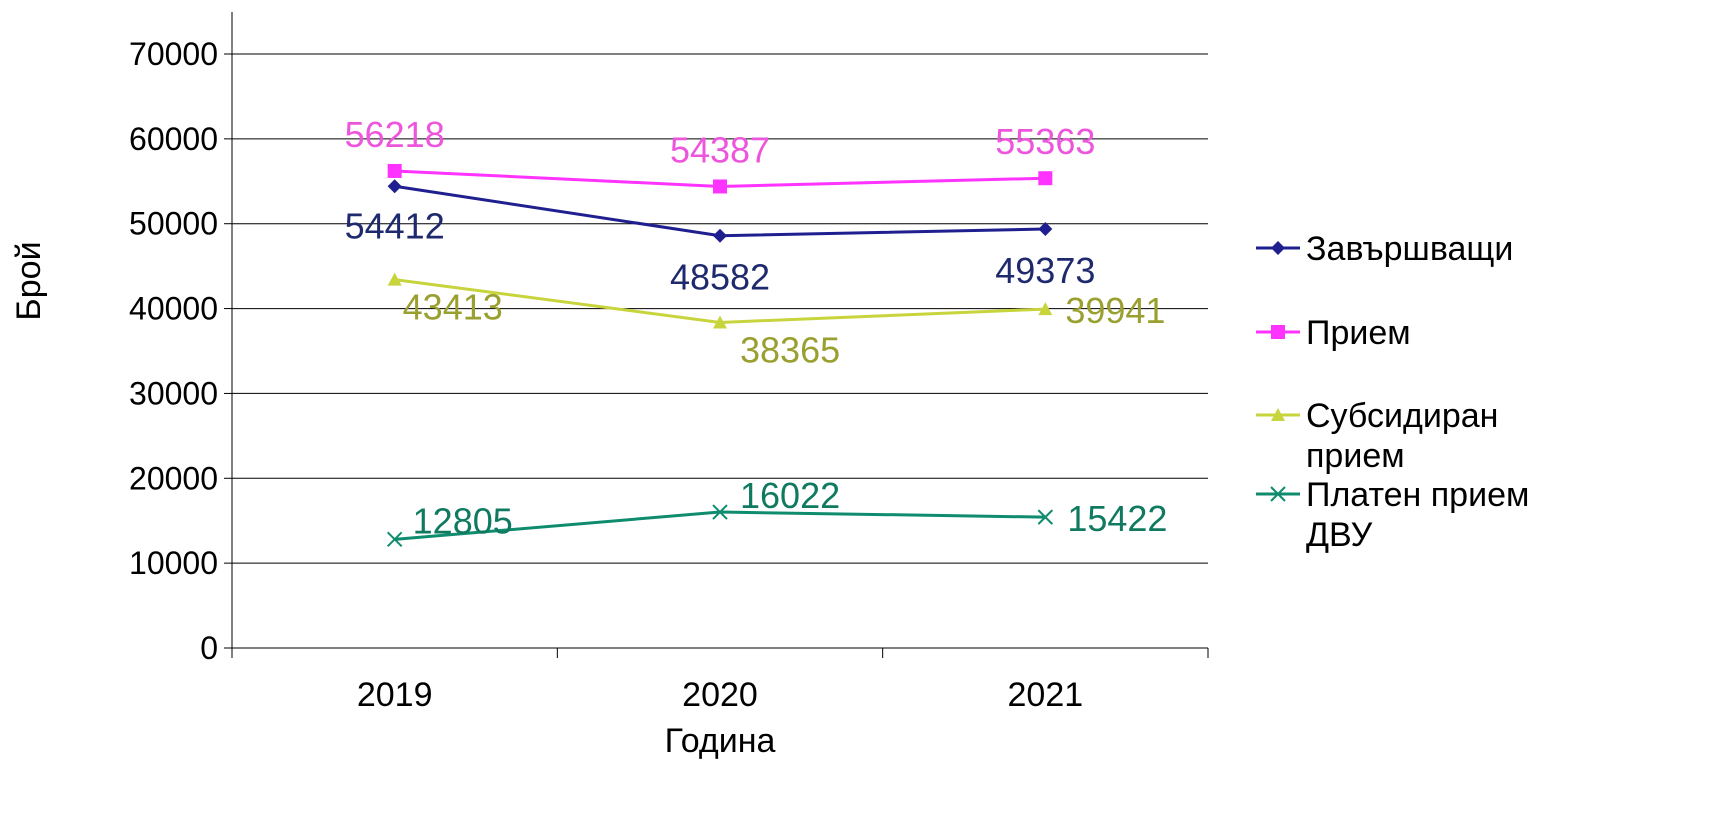 The width and height of the screenshot is (1716, 828). What do you see at coordinates (1402, 416) in the screenshot?
I see `legend-label-line: Субсидиран` at bounding box center [1402, 416].